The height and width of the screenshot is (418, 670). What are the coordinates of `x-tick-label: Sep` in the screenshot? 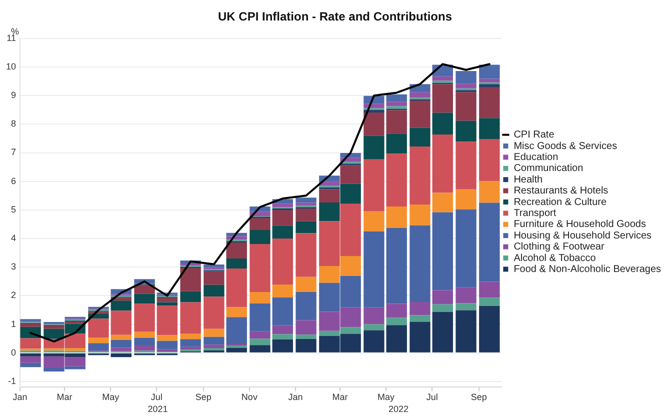 It's located at (203, 397).